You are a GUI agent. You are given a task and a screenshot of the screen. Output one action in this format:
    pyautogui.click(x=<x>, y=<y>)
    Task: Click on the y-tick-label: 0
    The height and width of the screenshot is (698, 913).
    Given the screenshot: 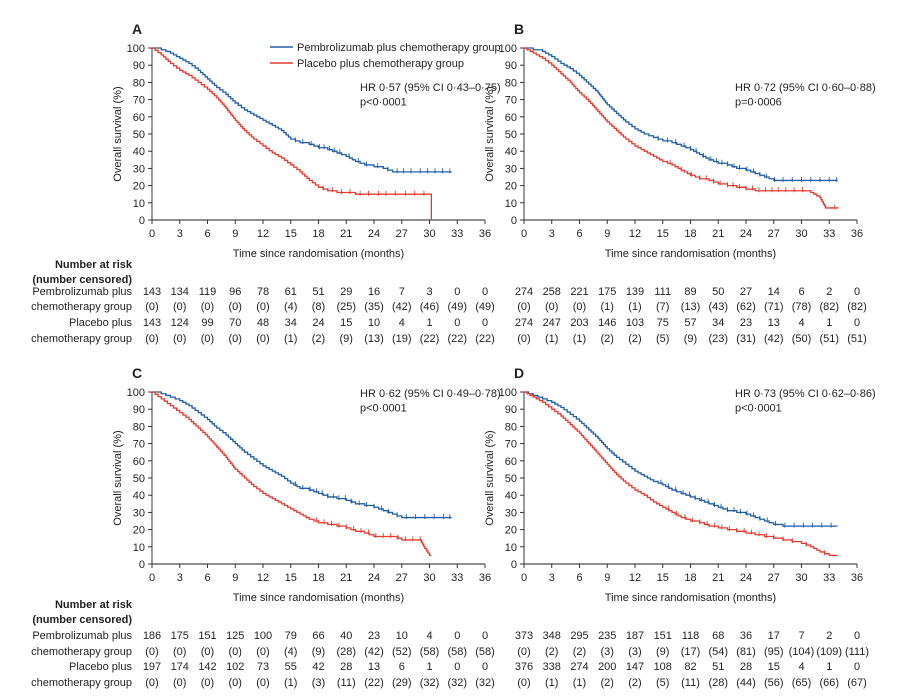 What is the action you would take?
    pyautogui.click(x=514, y=565)
    